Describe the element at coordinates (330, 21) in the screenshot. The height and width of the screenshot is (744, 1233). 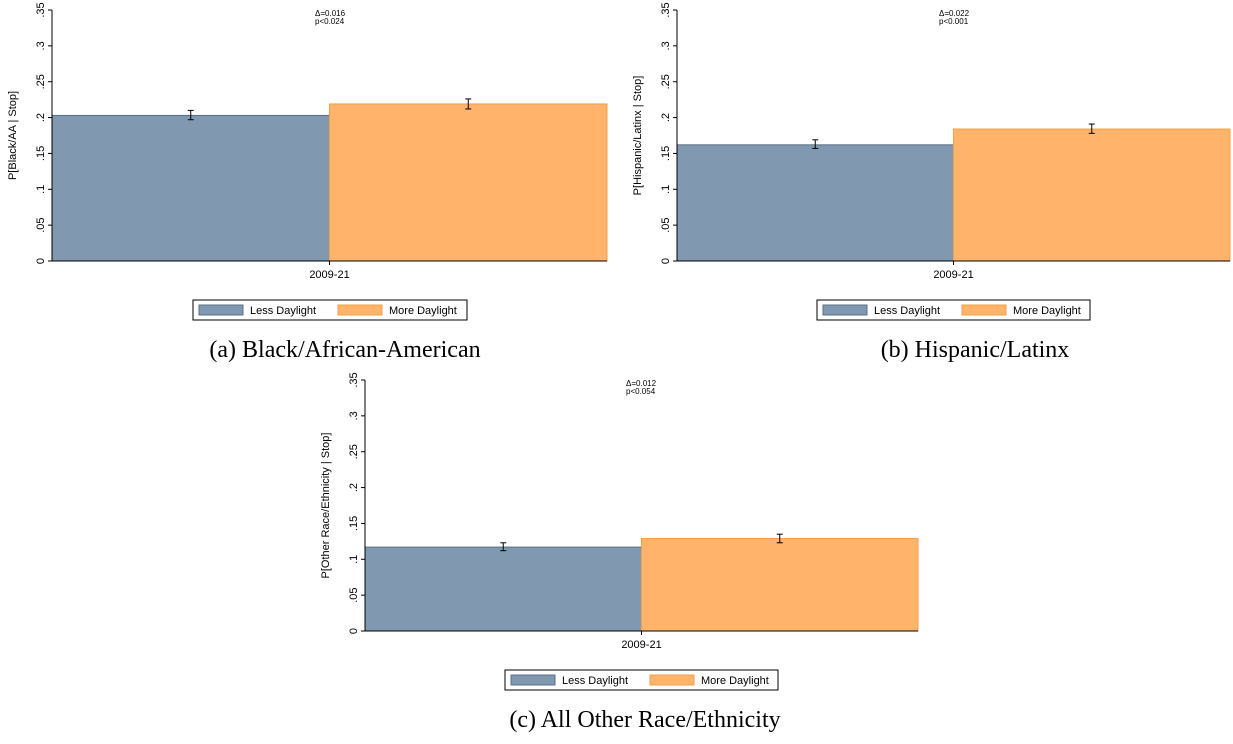
I see `stat-annotation: p<0.024` at that location.